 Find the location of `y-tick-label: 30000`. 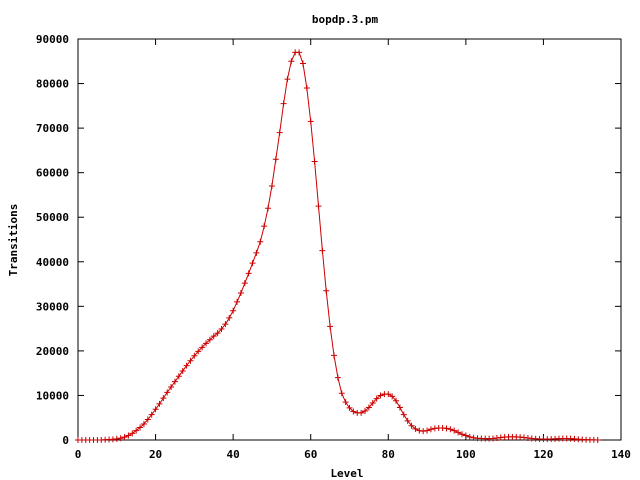

y-tick-label: 30000 is located at coordinates (52, 306).